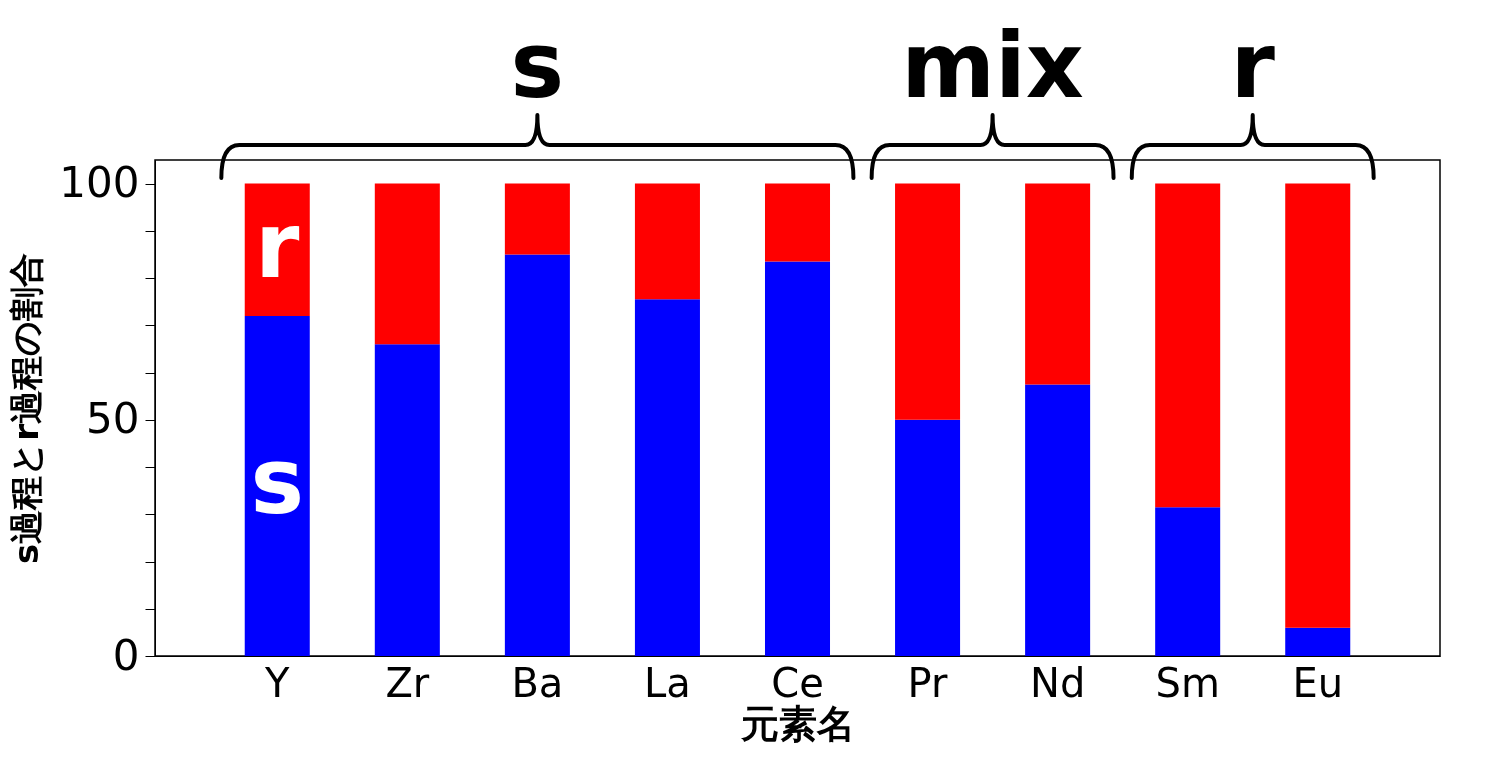 Image resolution: width=1488 pixels, height=774 pixels. Describe the element at coordinates (537, 682) in the screenshot. I see `x-tick-label: Ba` at that location.